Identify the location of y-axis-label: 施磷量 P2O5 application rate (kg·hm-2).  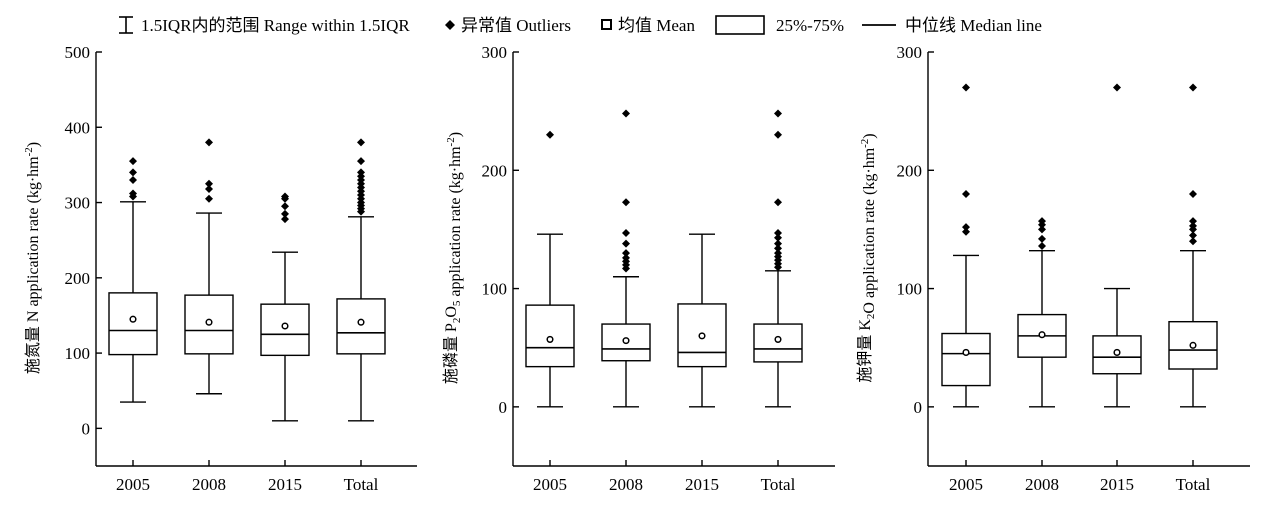
(453, 258).